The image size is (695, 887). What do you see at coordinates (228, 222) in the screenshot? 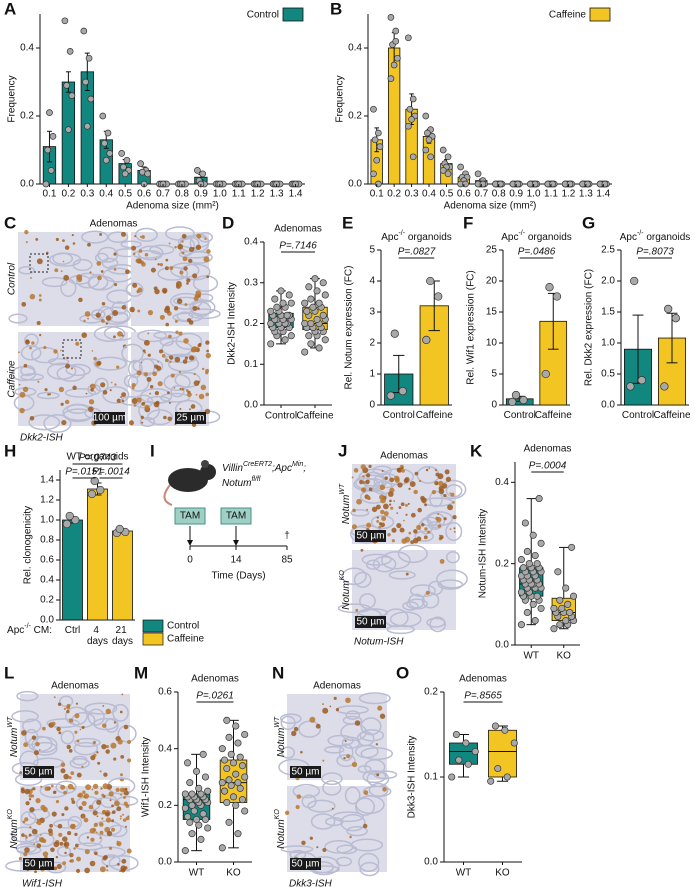
I see `panel-letter: D` at bounding box center [228, 222].